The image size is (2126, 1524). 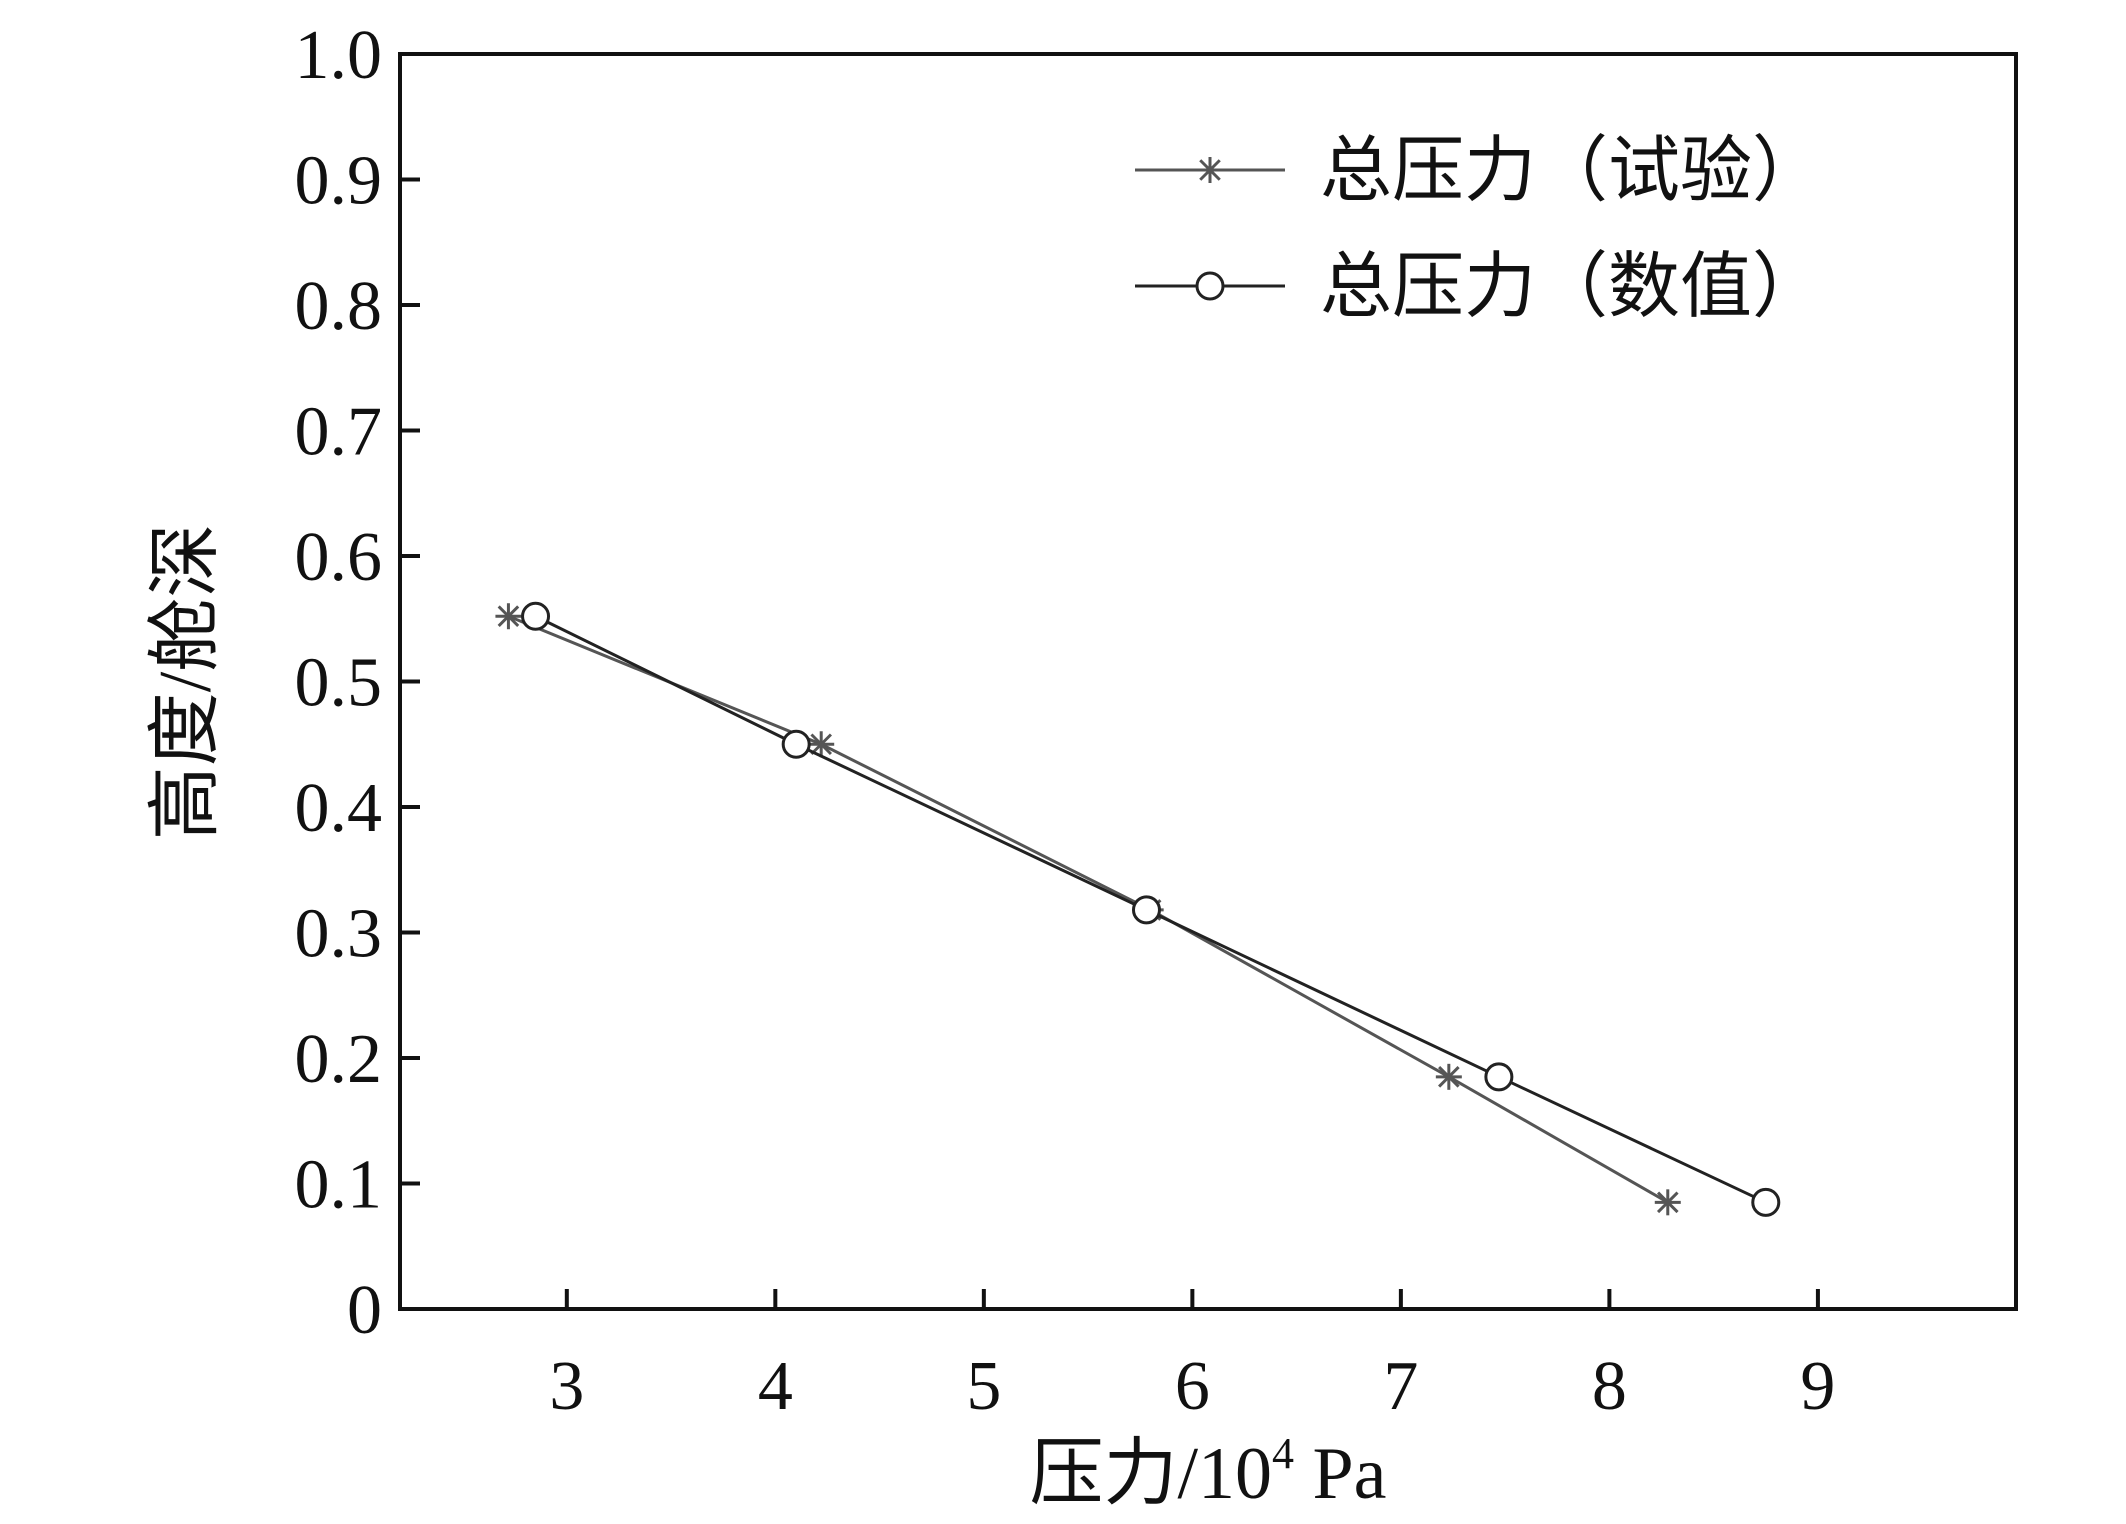 I want to click on y-tick-label: 1.0, so click(x=339, y=55).